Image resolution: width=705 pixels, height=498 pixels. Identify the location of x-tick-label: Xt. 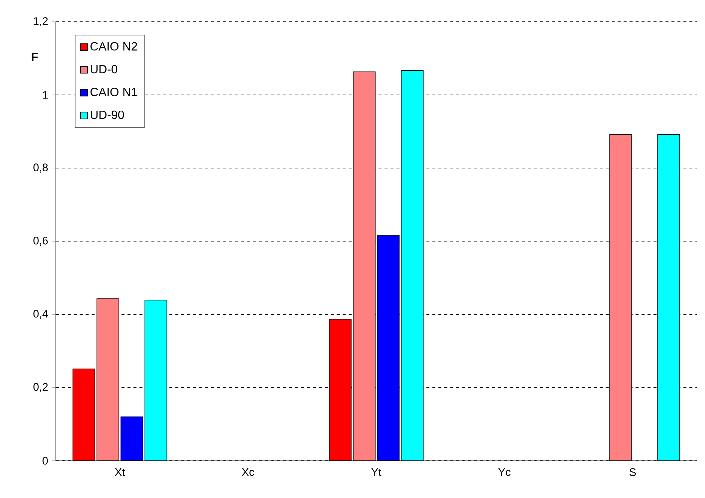
(120, 472).